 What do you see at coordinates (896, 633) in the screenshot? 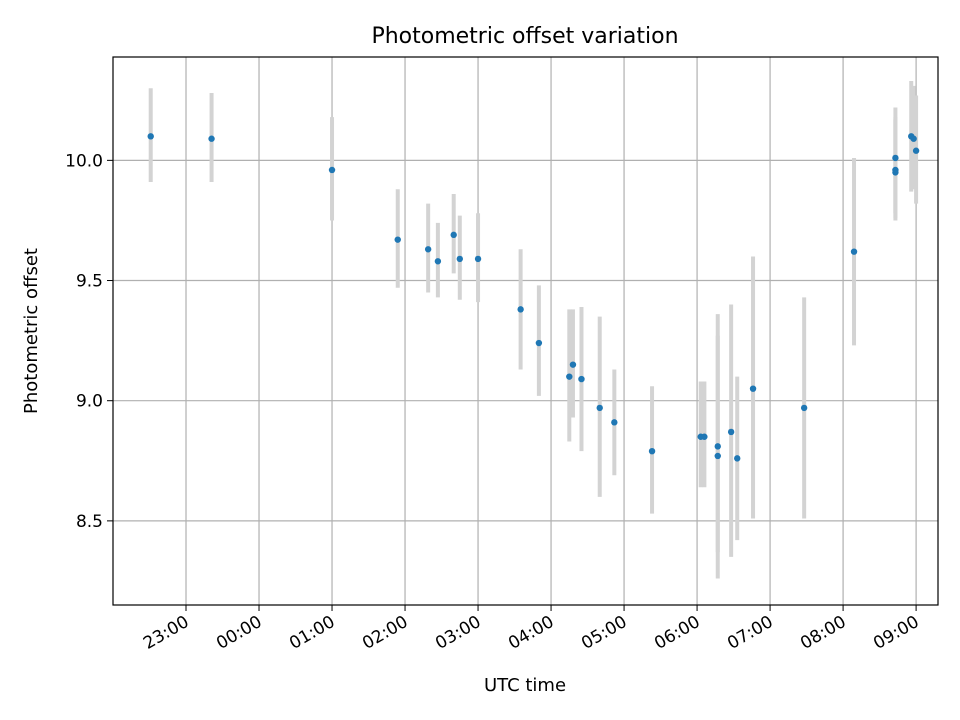
I see `x-tick-label: 09:00` at bounding box center [896, 633].